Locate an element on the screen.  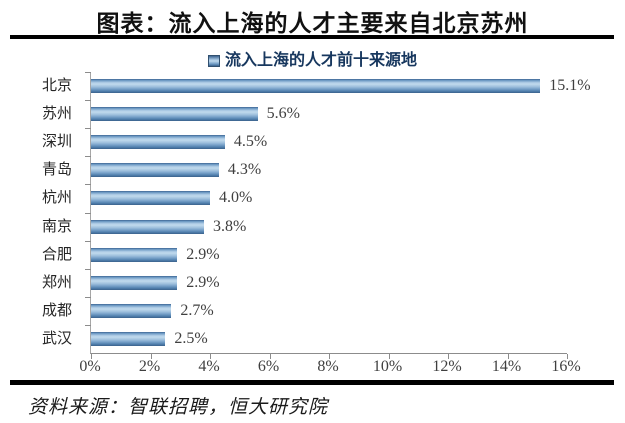
x-axis-label: 2% is located at coordinates (149, 366).